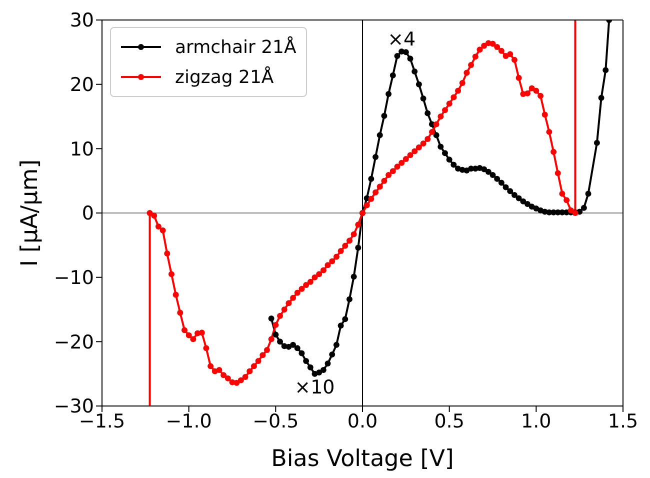 The width and height of the screenshot is (650, 478). I want to click on y-tick-label: 30, so click(82, 21).